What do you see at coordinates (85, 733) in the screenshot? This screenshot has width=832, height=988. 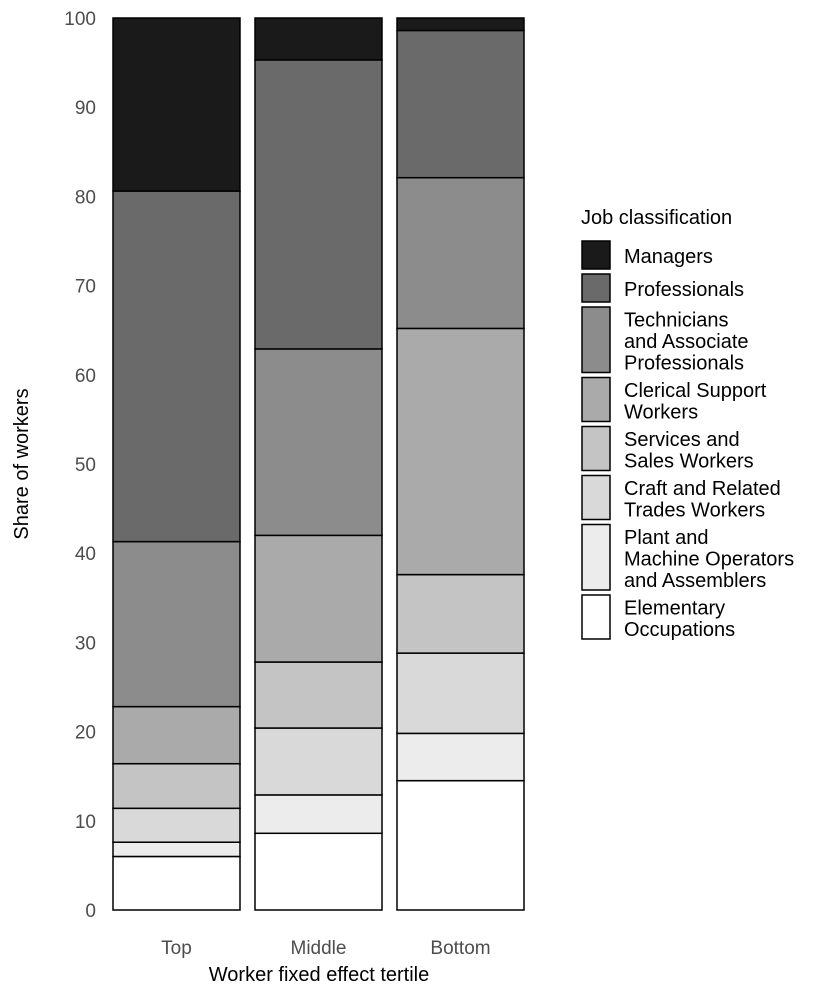 I see `y-tick-label: 20` at bounding box center [85, 733].